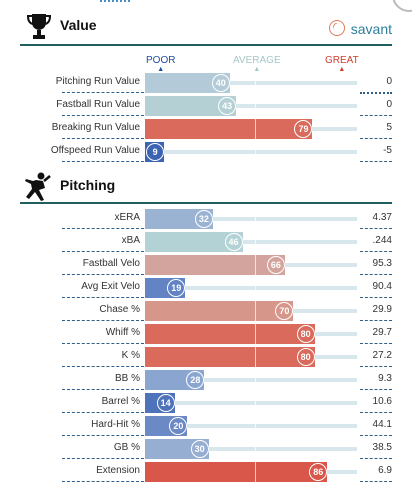 The height and width of the screenshot is (496, 412). Describe the element at coordinates (130, 240) in the screenshot. I see `metric-label: xBA` at that location.